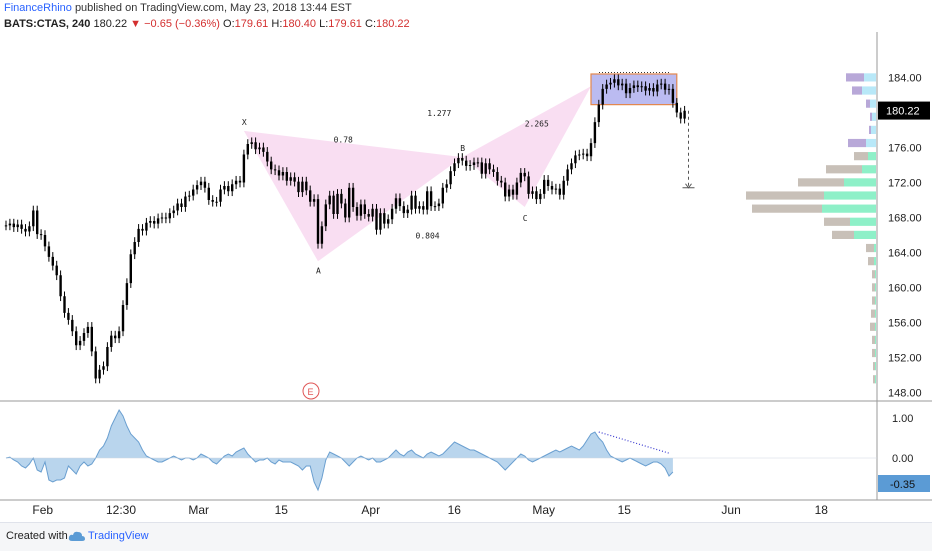  I want to click on time-tick-label: 18, so click(822, 510).